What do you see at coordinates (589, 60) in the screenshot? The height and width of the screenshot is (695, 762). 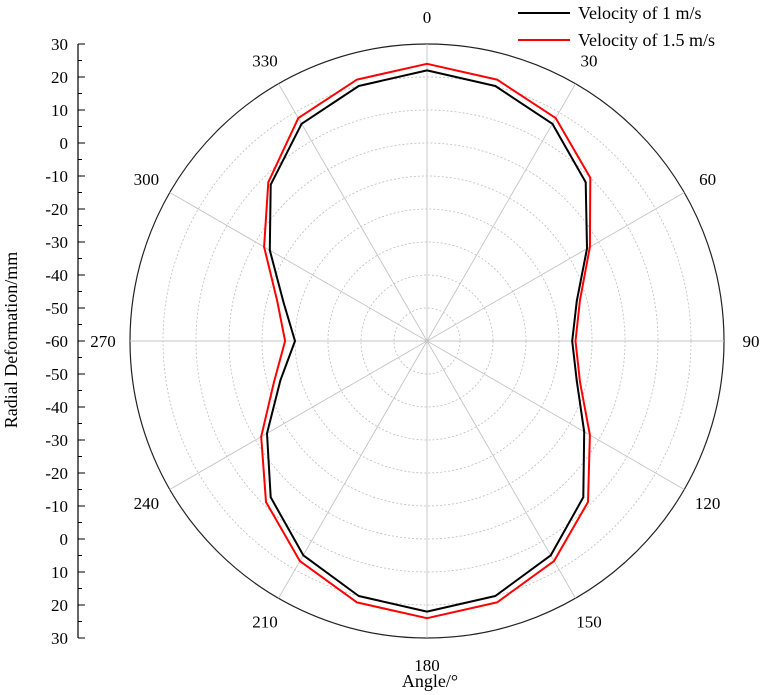 I see `angle-tick-label: 30` at bounding box center [589, 60].